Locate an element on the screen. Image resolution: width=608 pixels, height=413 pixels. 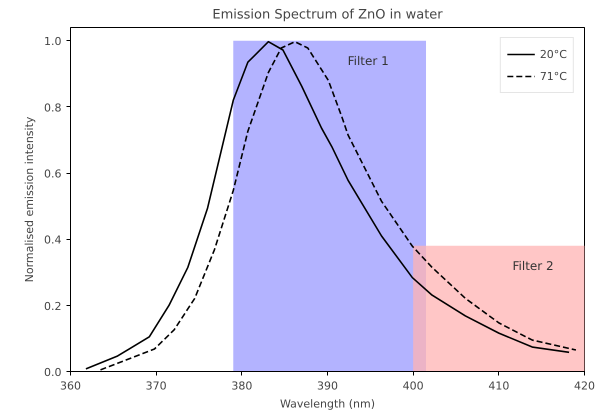
legend-label: 71°C is located at coordinates (553, 76).